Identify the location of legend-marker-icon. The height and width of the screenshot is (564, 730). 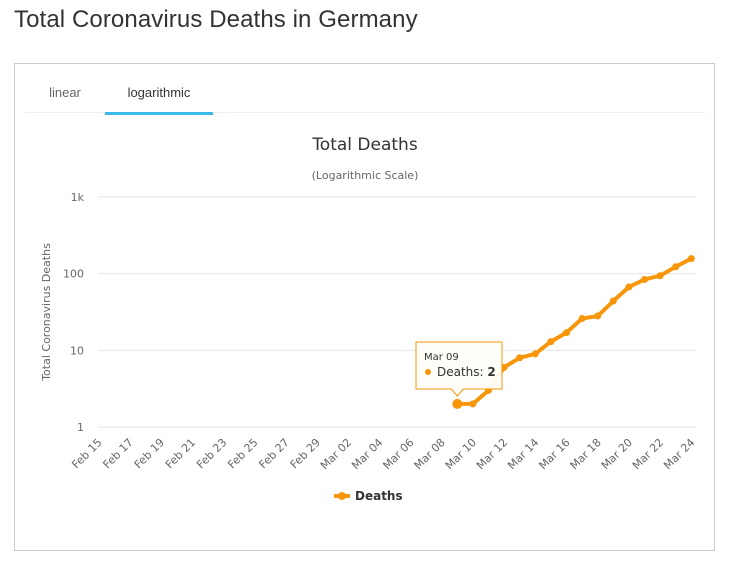
(342, 496).